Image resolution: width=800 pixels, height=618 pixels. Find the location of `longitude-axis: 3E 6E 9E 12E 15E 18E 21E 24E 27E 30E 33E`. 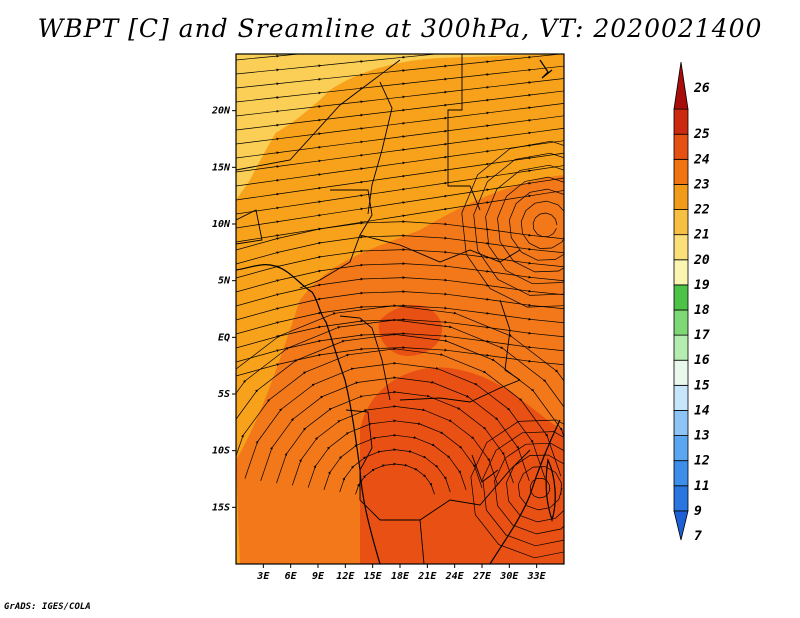

longitude-axis: 3E 6E 9E 12E 15E 18E 21E 24E 27E 30E 33E is located at coordinates (401, 573).